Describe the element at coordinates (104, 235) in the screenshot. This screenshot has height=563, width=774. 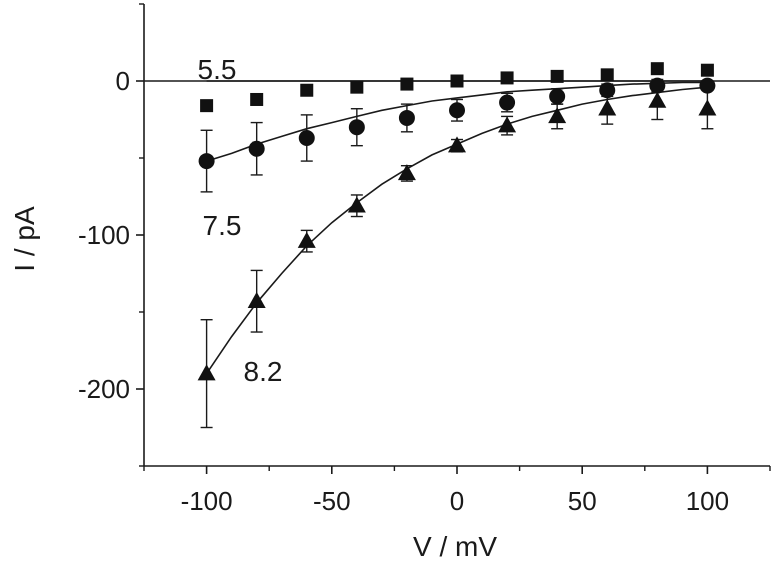
I see `y-tick-label: -100` at that location.